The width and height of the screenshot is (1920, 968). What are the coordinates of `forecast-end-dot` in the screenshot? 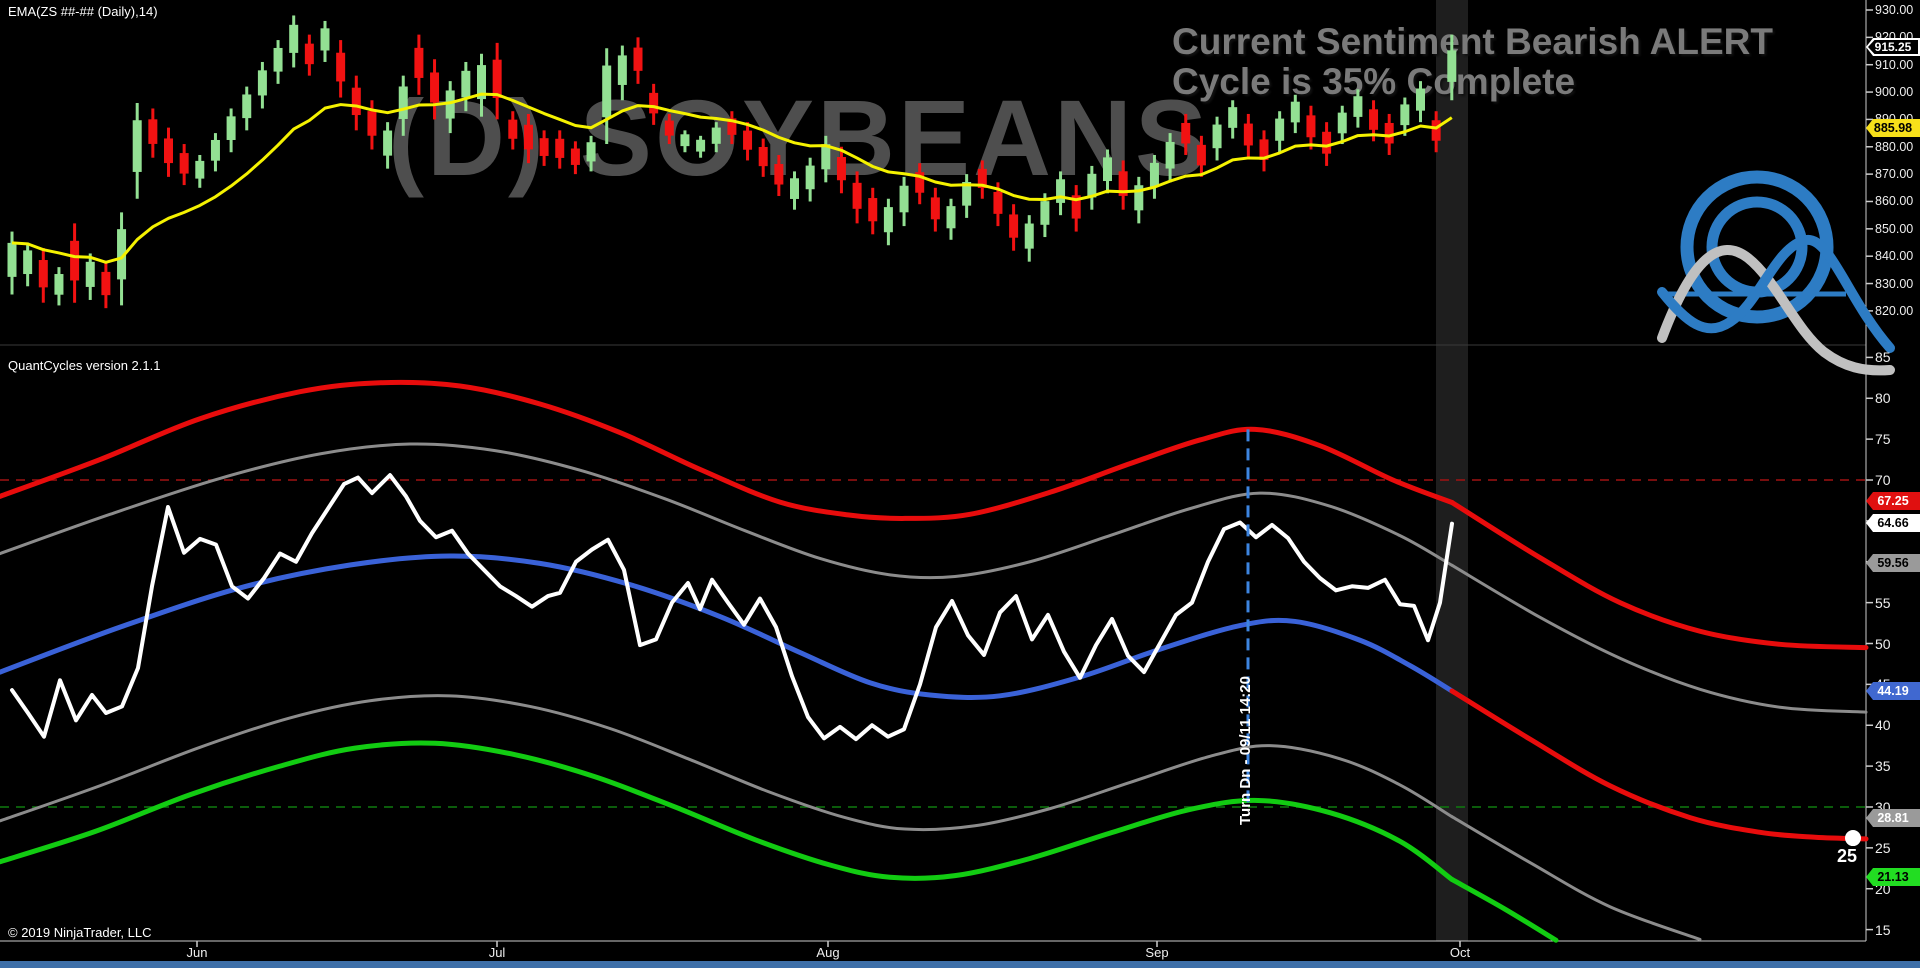 It's located at (1853, 838).